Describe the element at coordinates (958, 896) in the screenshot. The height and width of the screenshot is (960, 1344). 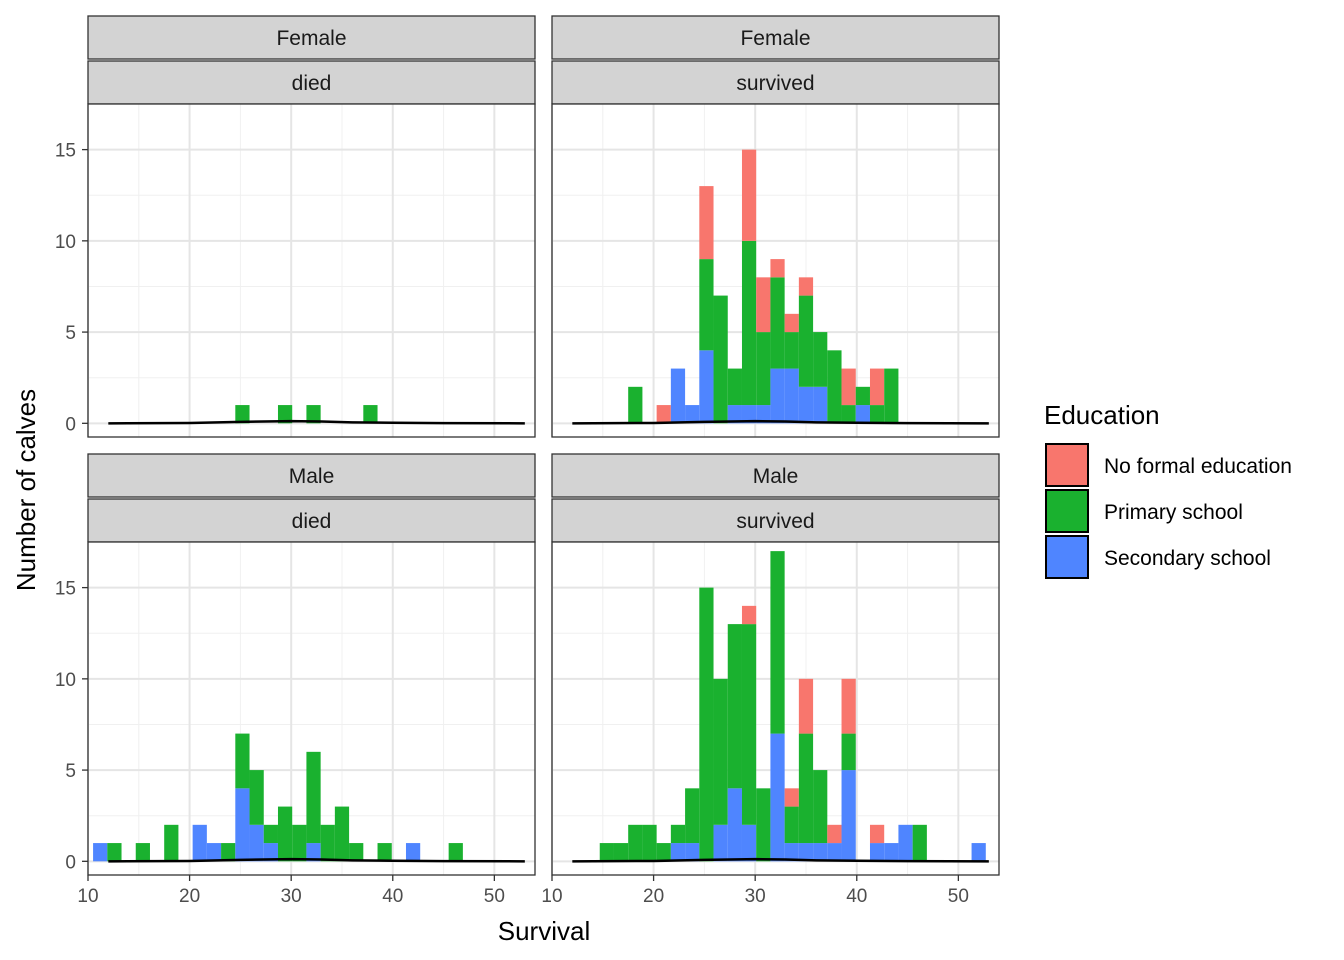
I see `x-tick-label: 50` at that location.